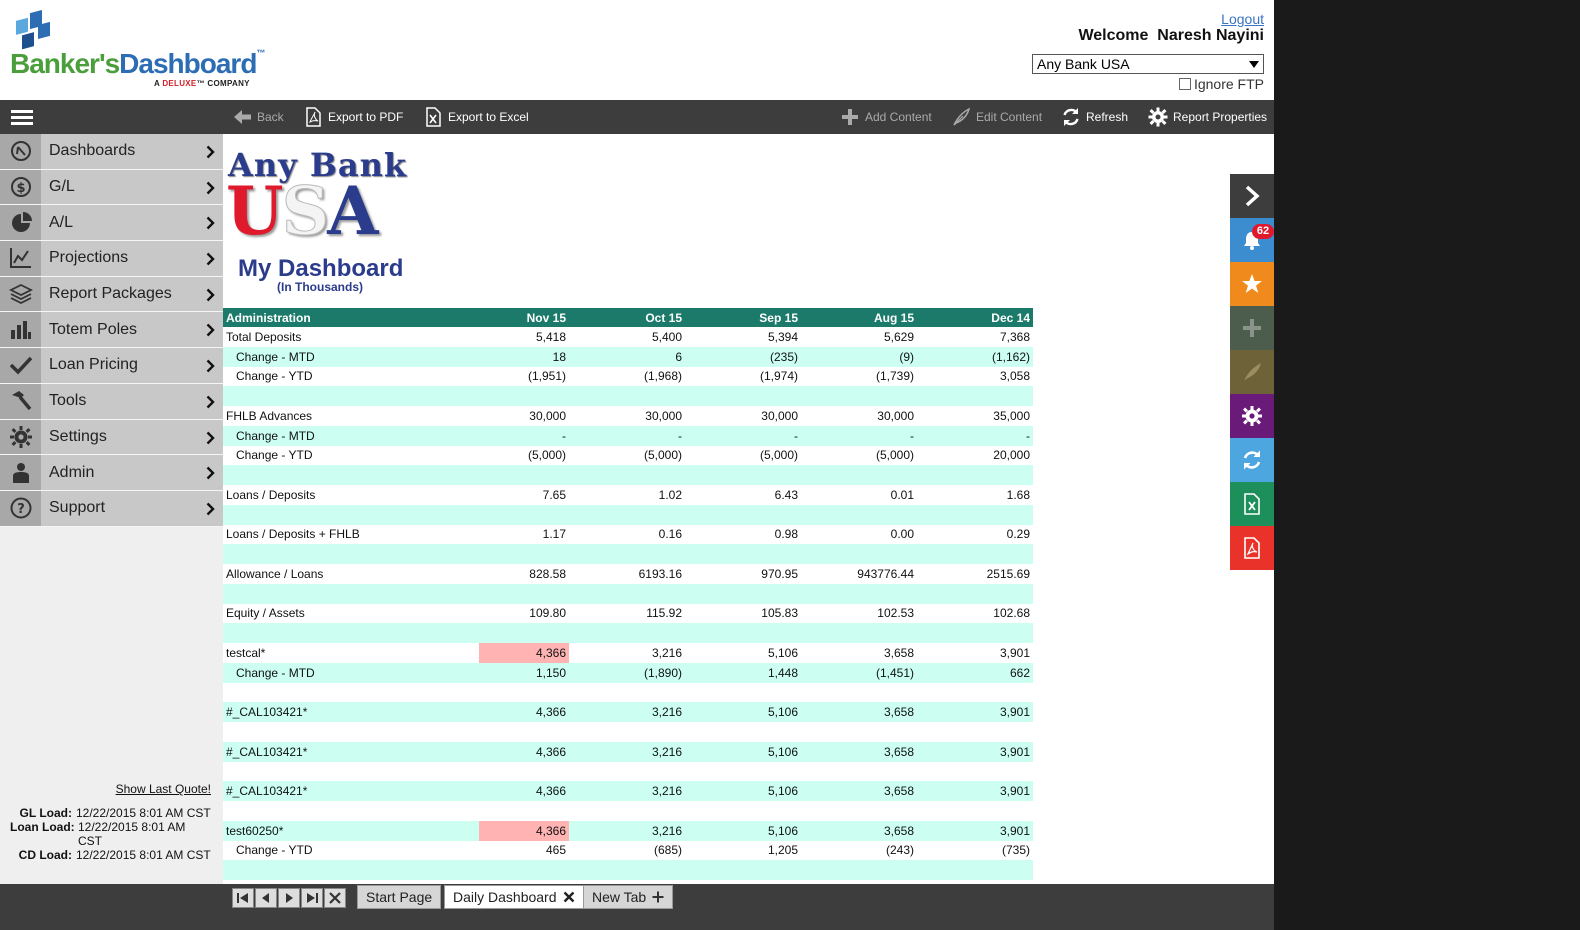 The height and width of the screenshot is (930, 1580). I want to click on row-label: testcal*, so click(351, 653).